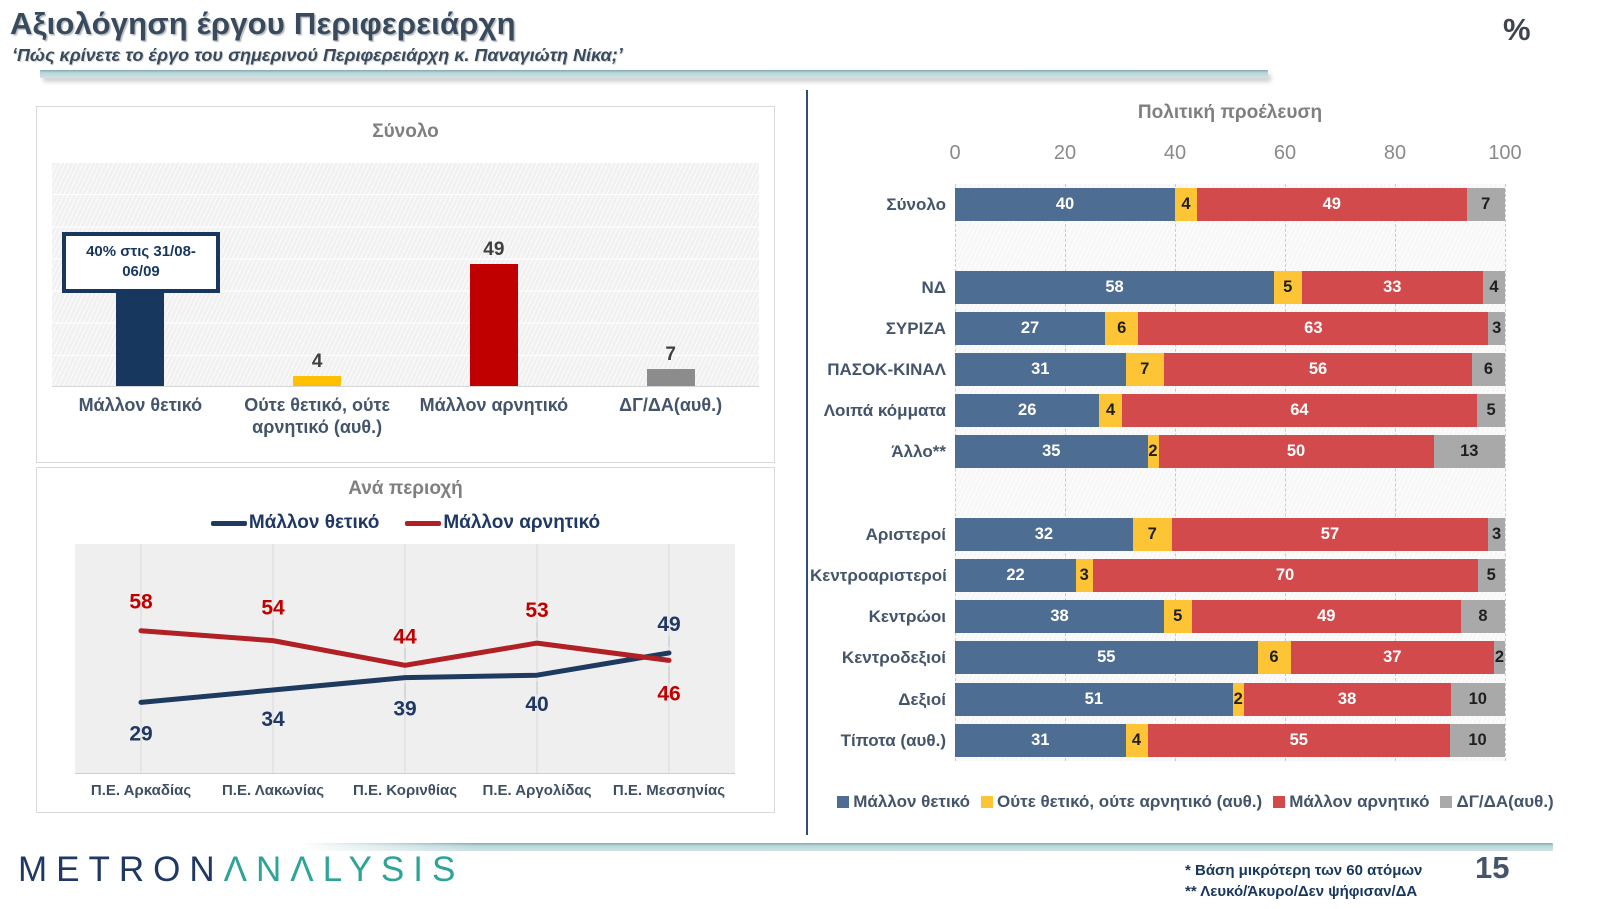  I want to click on bar-segment: 56, so click(1318, 369).